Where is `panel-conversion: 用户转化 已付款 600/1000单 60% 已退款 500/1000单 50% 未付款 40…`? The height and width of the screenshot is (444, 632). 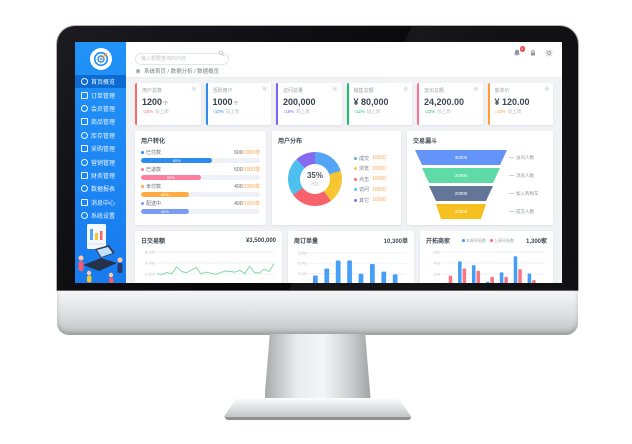
panel-conversion: 用户转化 已付款 600/1000单 60% 已退款 500/1000单 50% 未付款 40… is located at coordinates (200, 178).